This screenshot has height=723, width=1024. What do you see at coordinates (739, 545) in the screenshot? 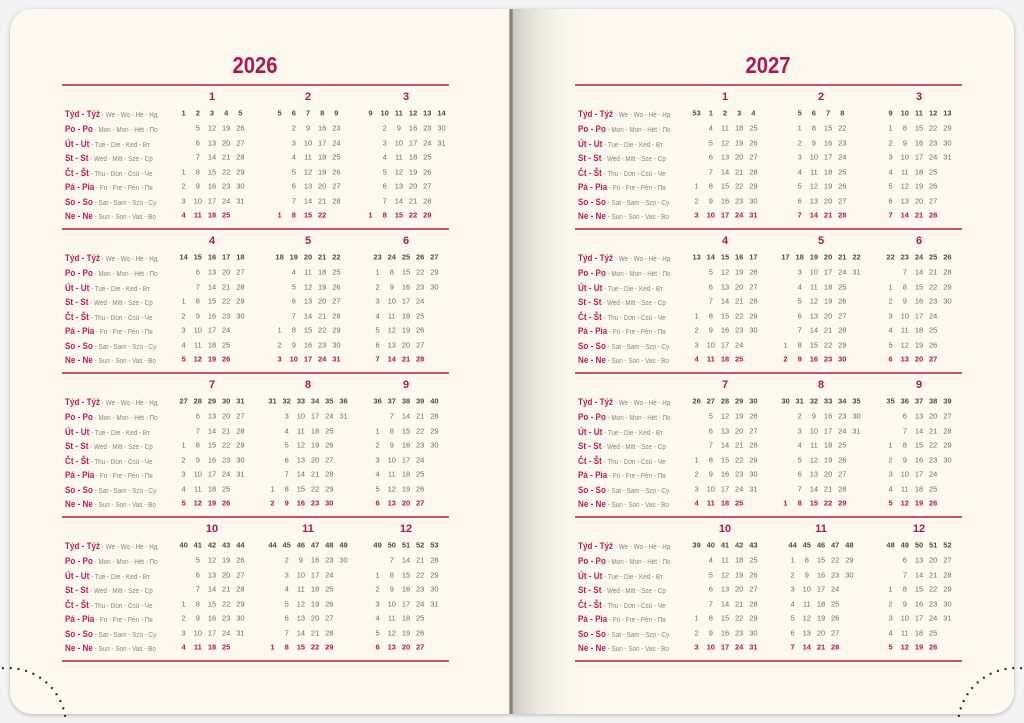
I see `week-number: 42` at bounding box center [739, 545].